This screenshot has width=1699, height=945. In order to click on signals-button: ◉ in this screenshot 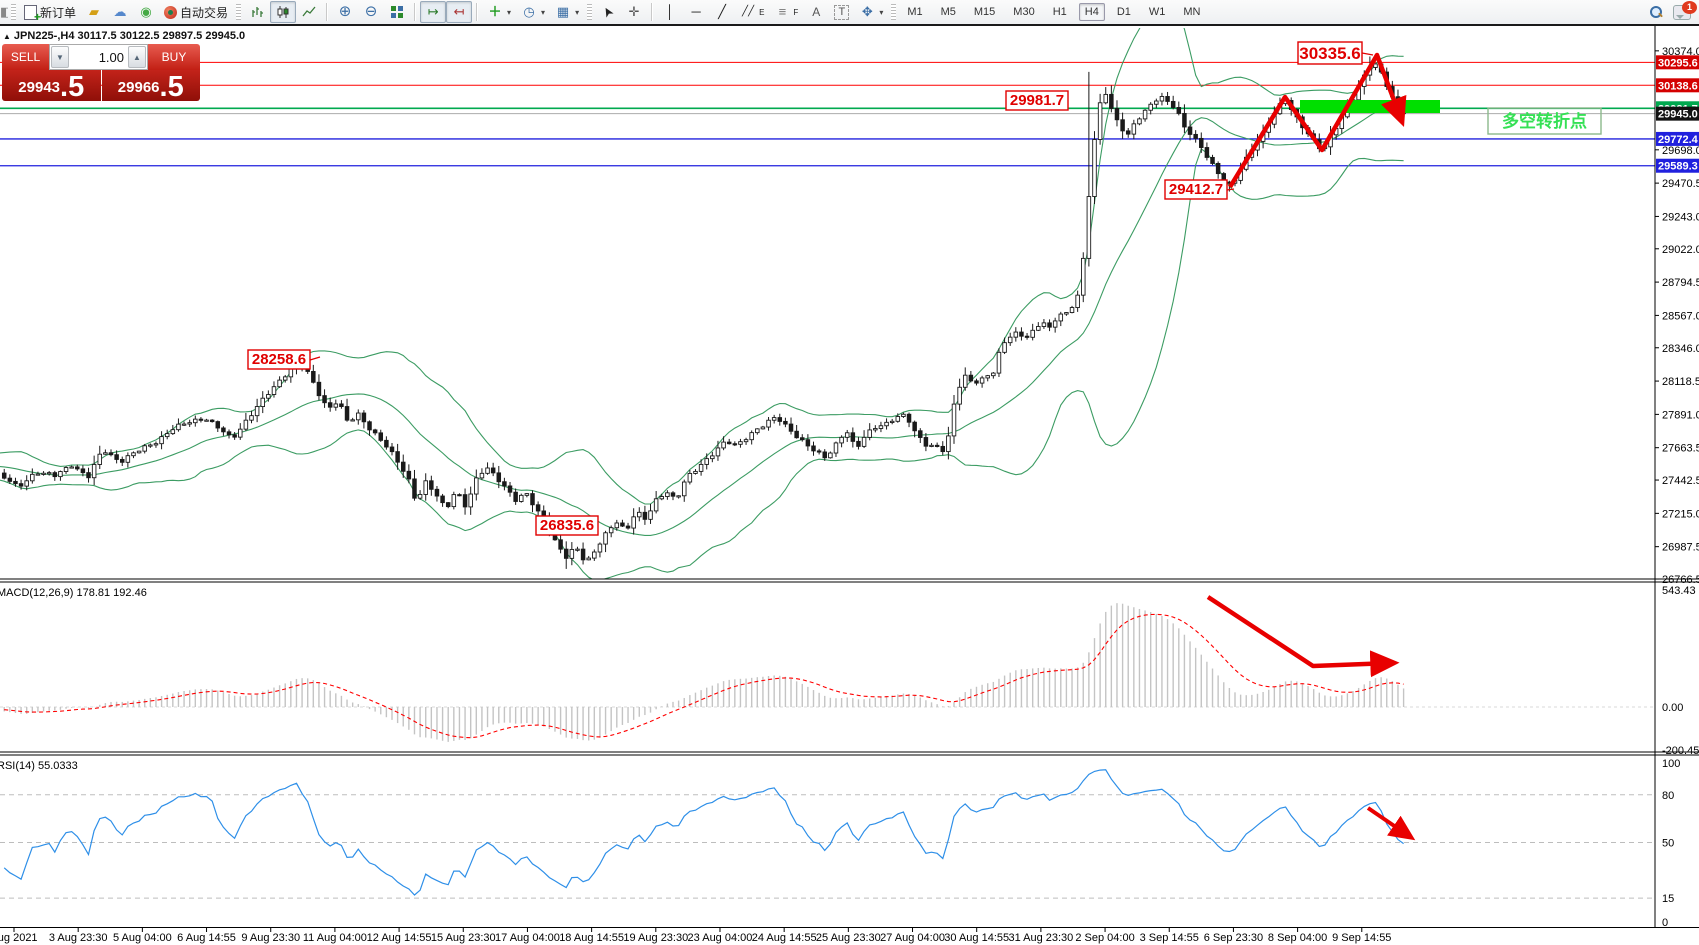, I will do `click(146, 12)`.